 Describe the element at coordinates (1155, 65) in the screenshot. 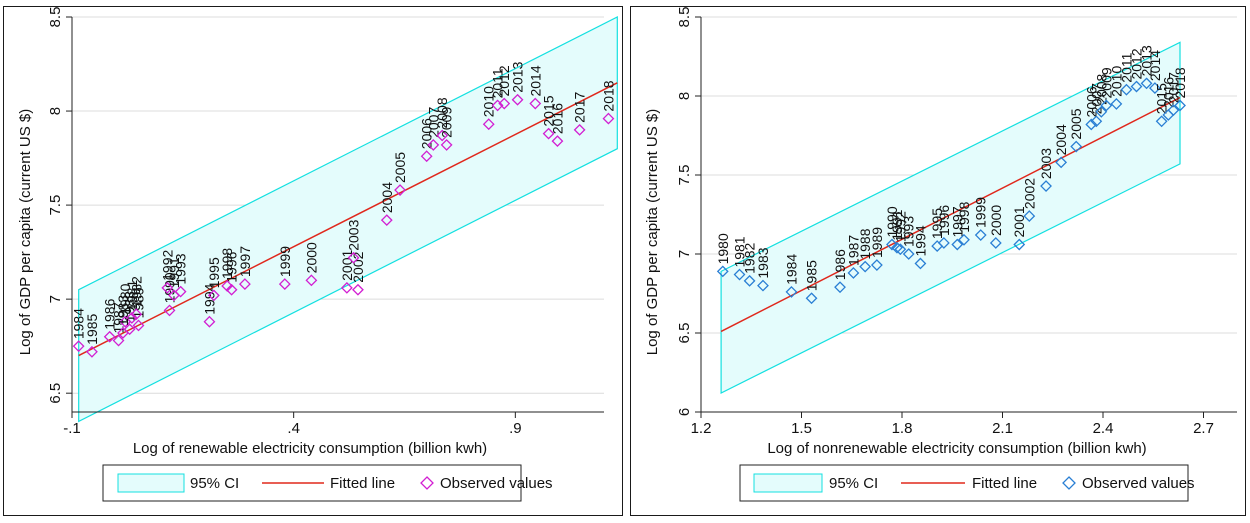

I see `right-point-label-2014: 2014` at that location.